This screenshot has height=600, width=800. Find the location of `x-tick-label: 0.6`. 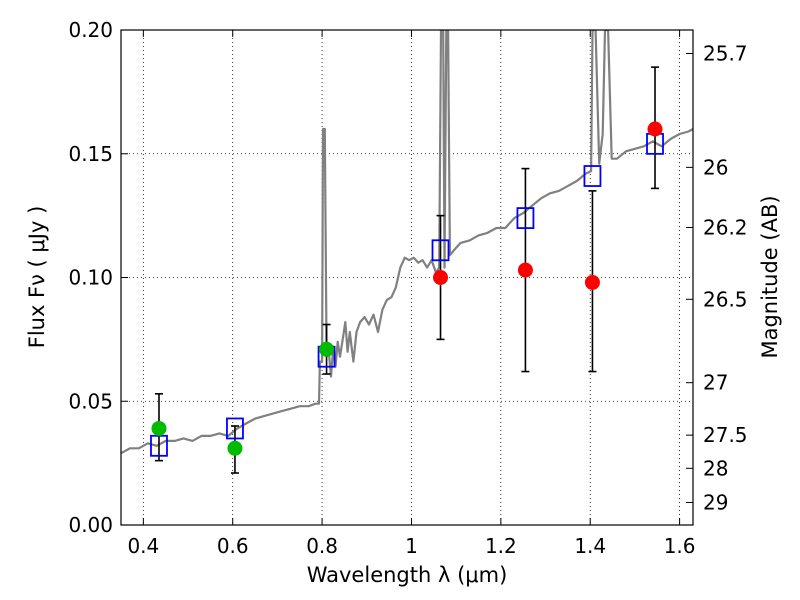

x-tick-label: 0.6 is located at coordinates (233, 546).